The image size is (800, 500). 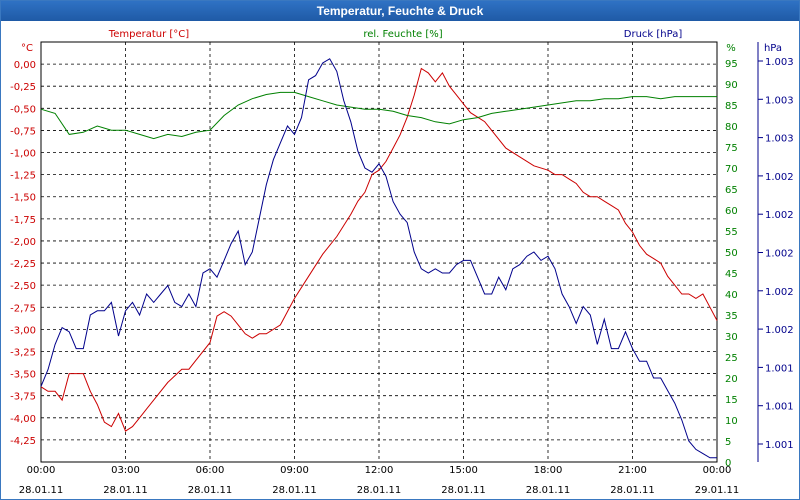 What do you see at coordinates (23, 109) in the screenshot?
I see `temperature-tick-label: -0,50` at bounding box center [23, 109].